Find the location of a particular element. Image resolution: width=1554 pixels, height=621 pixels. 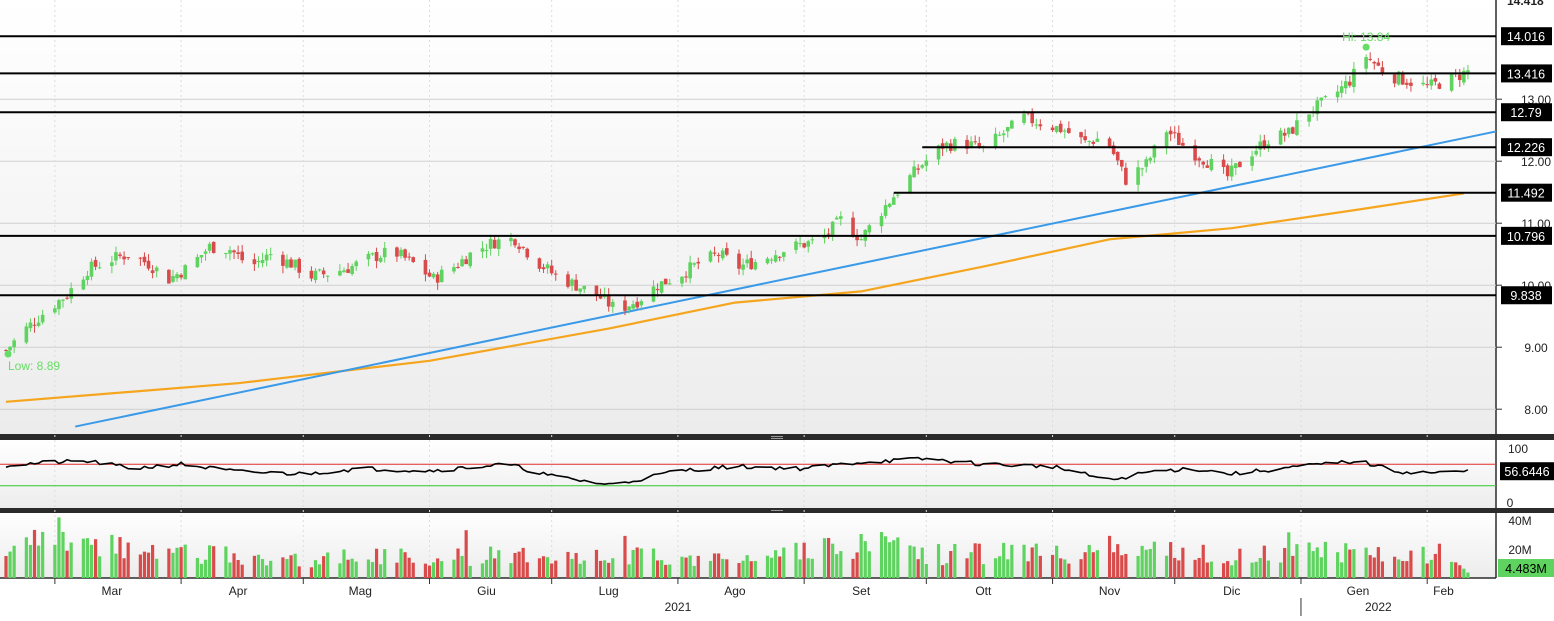

month-label: Gen is located at coordinates (1358, 591).